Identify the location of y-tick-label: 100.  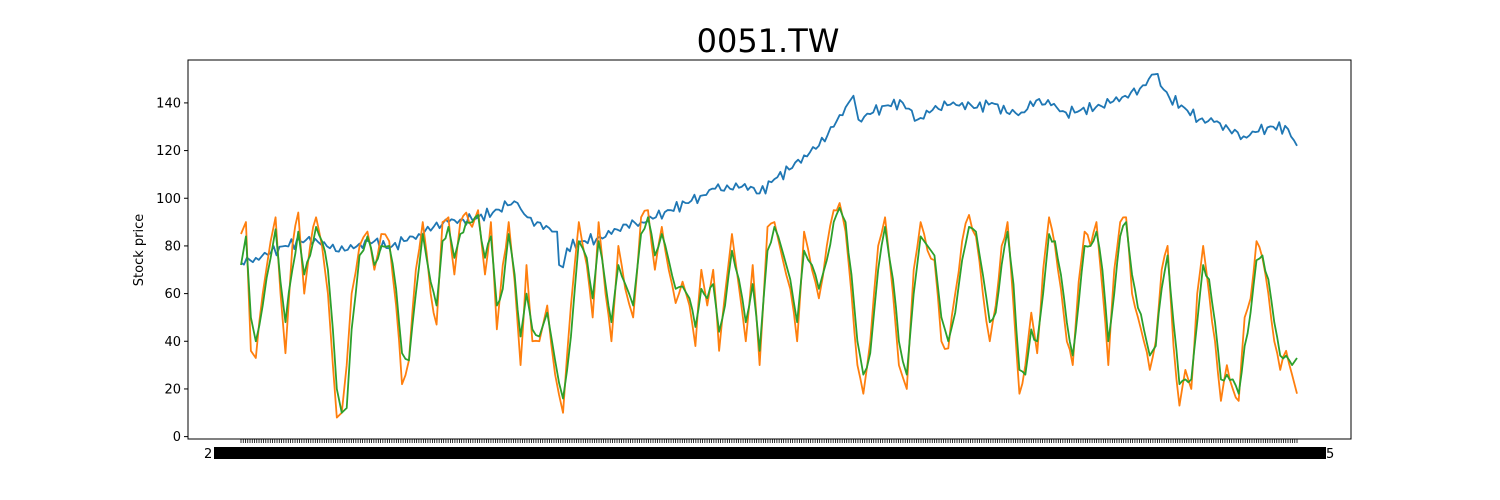
(168, 199).